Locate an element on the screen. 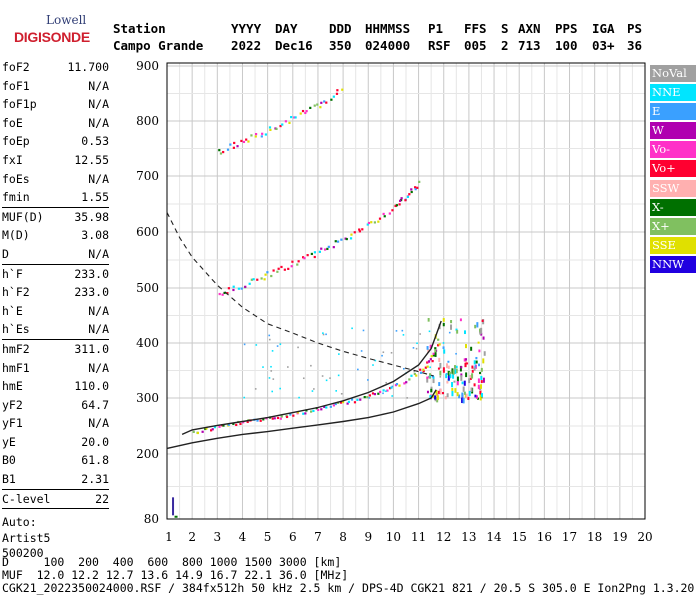  legend-item-x: X+ is located at coordinates (673, 226).